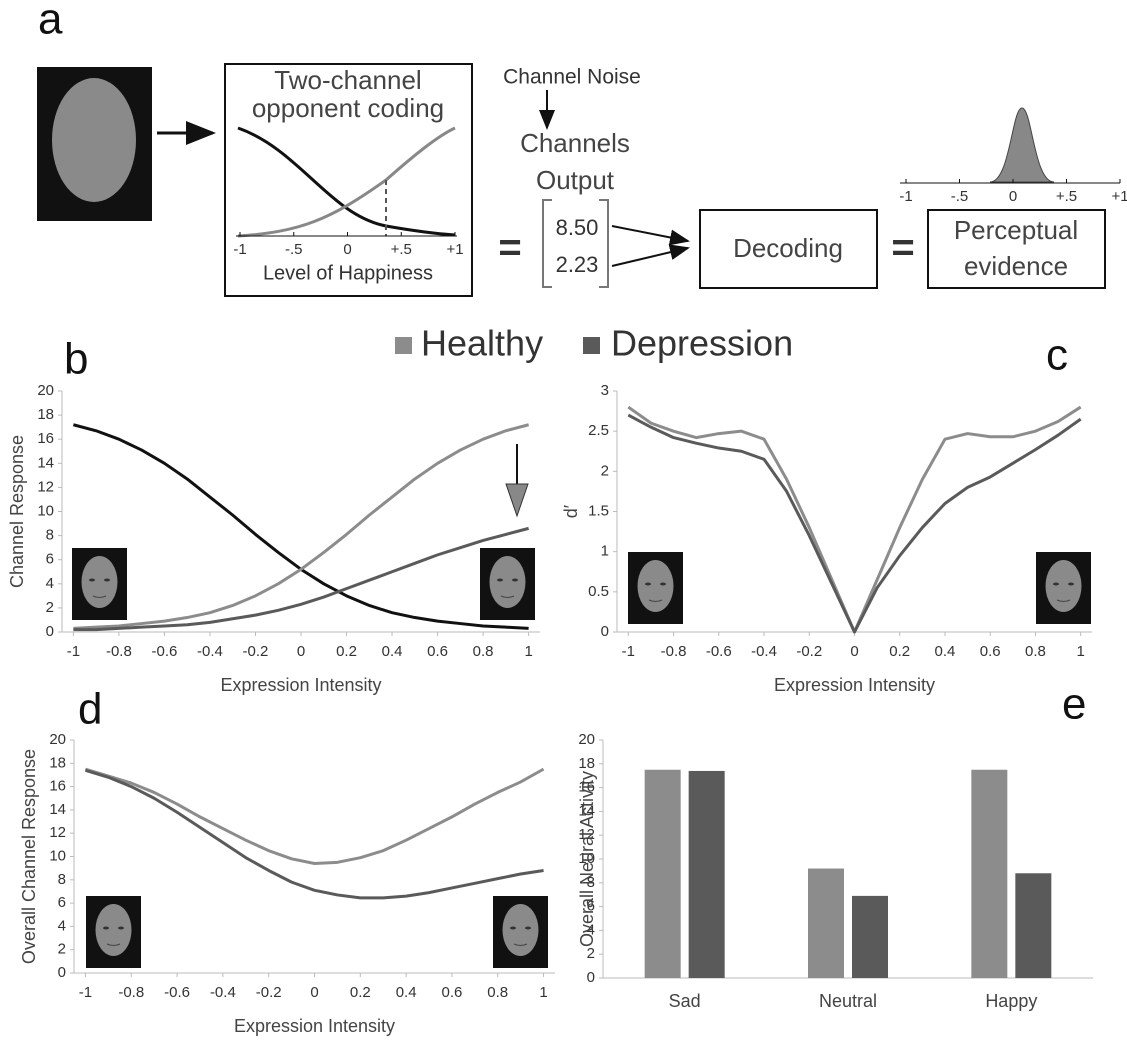  Describe the element at coordinates (1057, 355) in the screenshot. I see `panel-label: c` at that location.